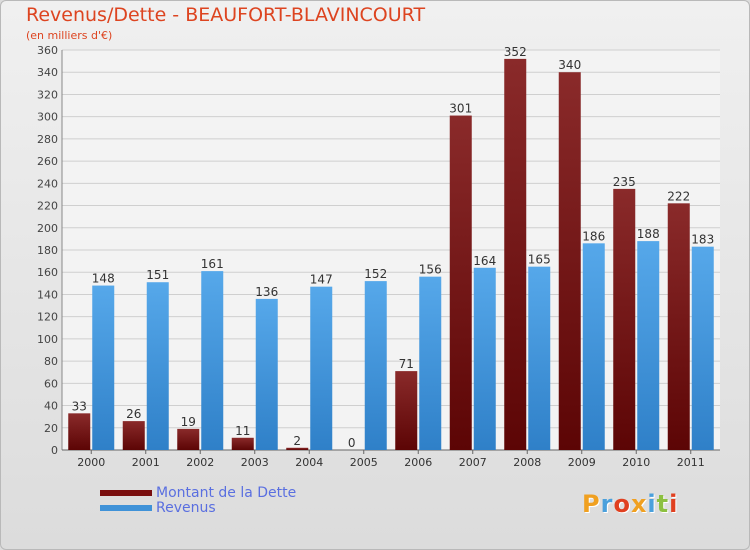 This screenshot has height=550, width=750. What do you see at coordinates (321, 280) in the screenshot?
I see `data-label-revenus: 147` at bounding box center [321, 280].